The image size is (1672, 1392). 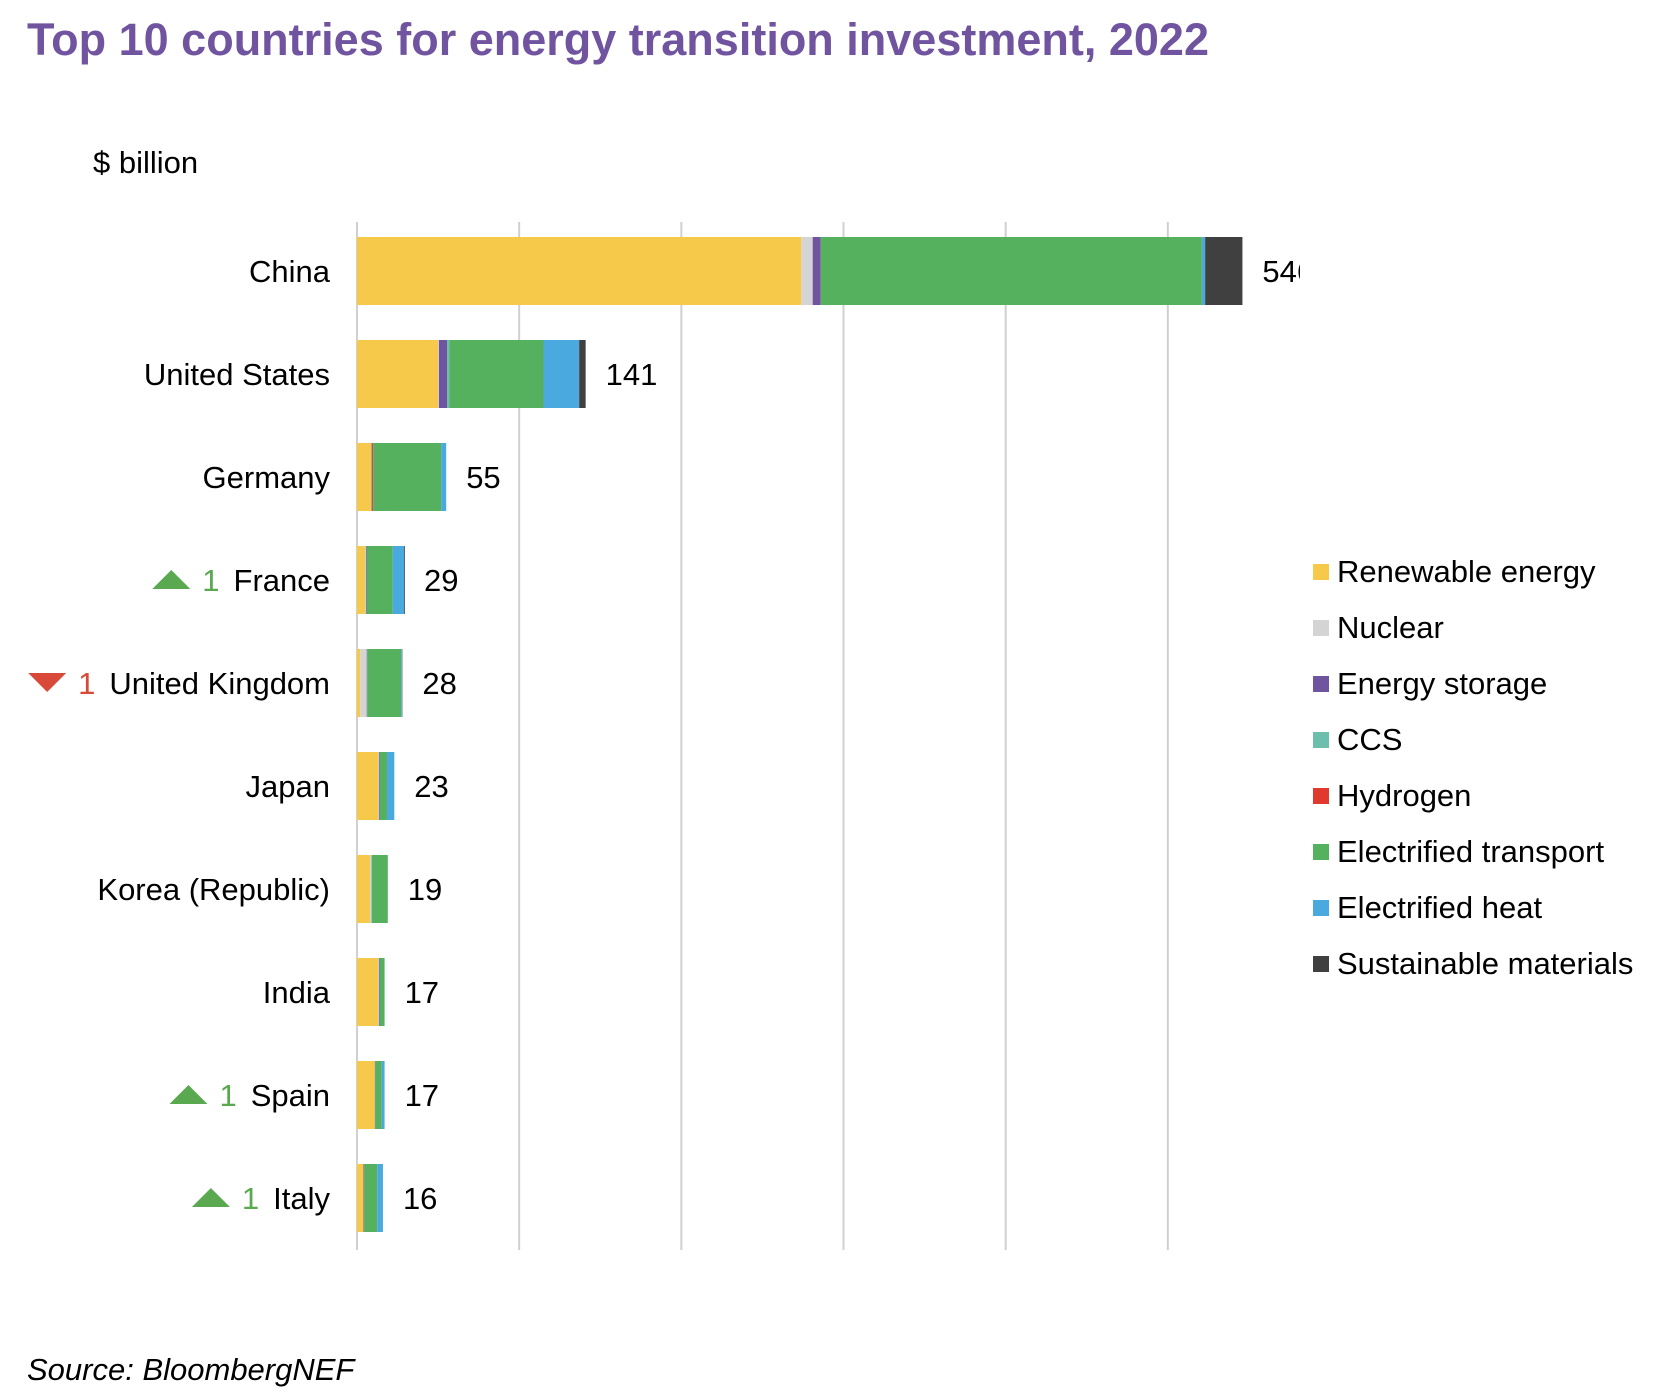 I want to click on unit-label: $ billion, so click(x=146, y=162).